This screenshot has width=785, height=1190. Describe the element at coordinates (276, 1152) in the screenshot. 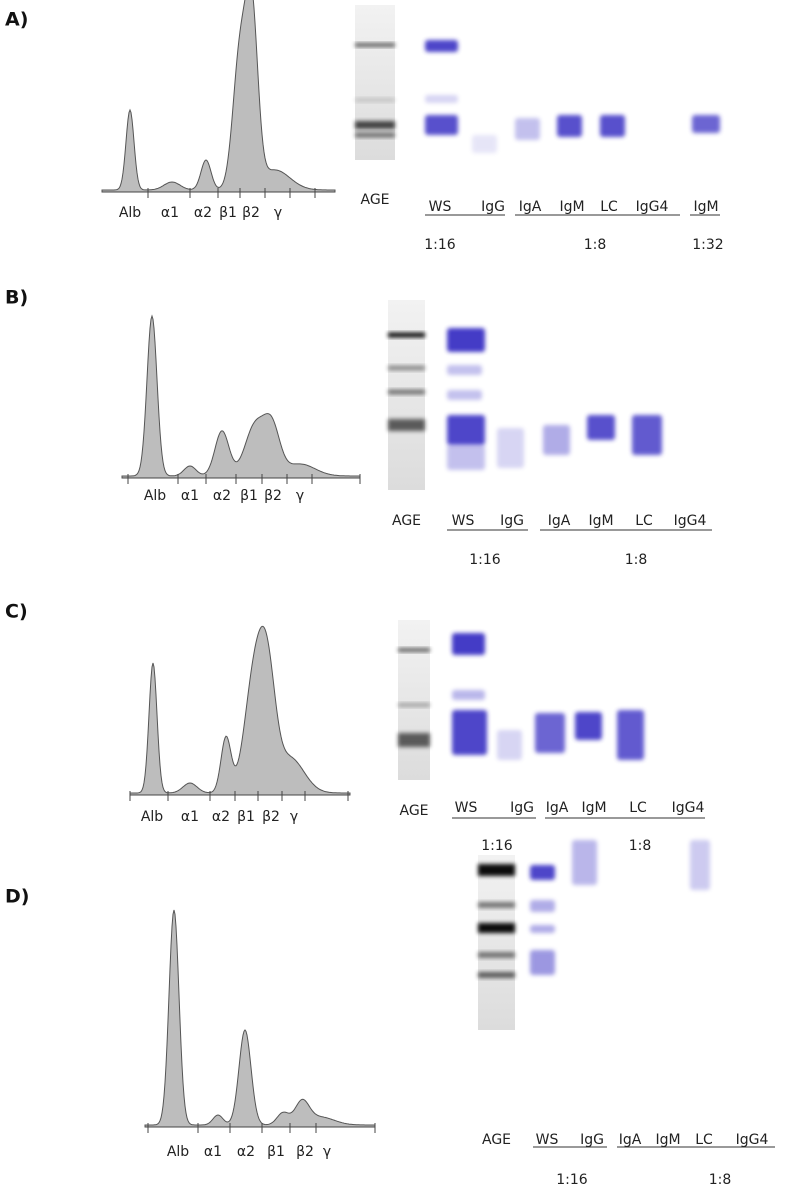

I see `fraction-label: β1` at that location.